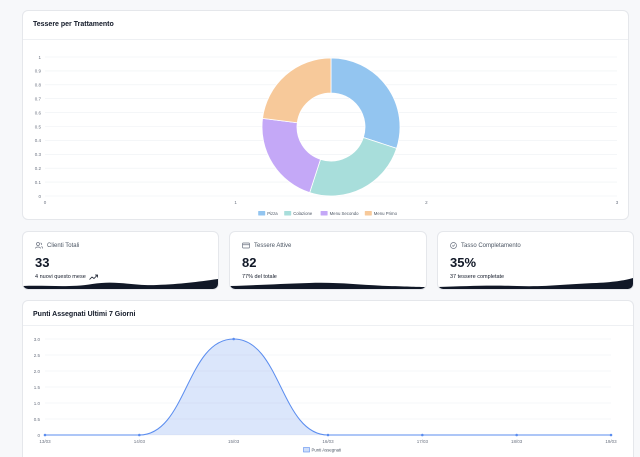 This screenshot has height=457, width=640. I want to click on y-tick-label: 0.3, so click(38, 154).